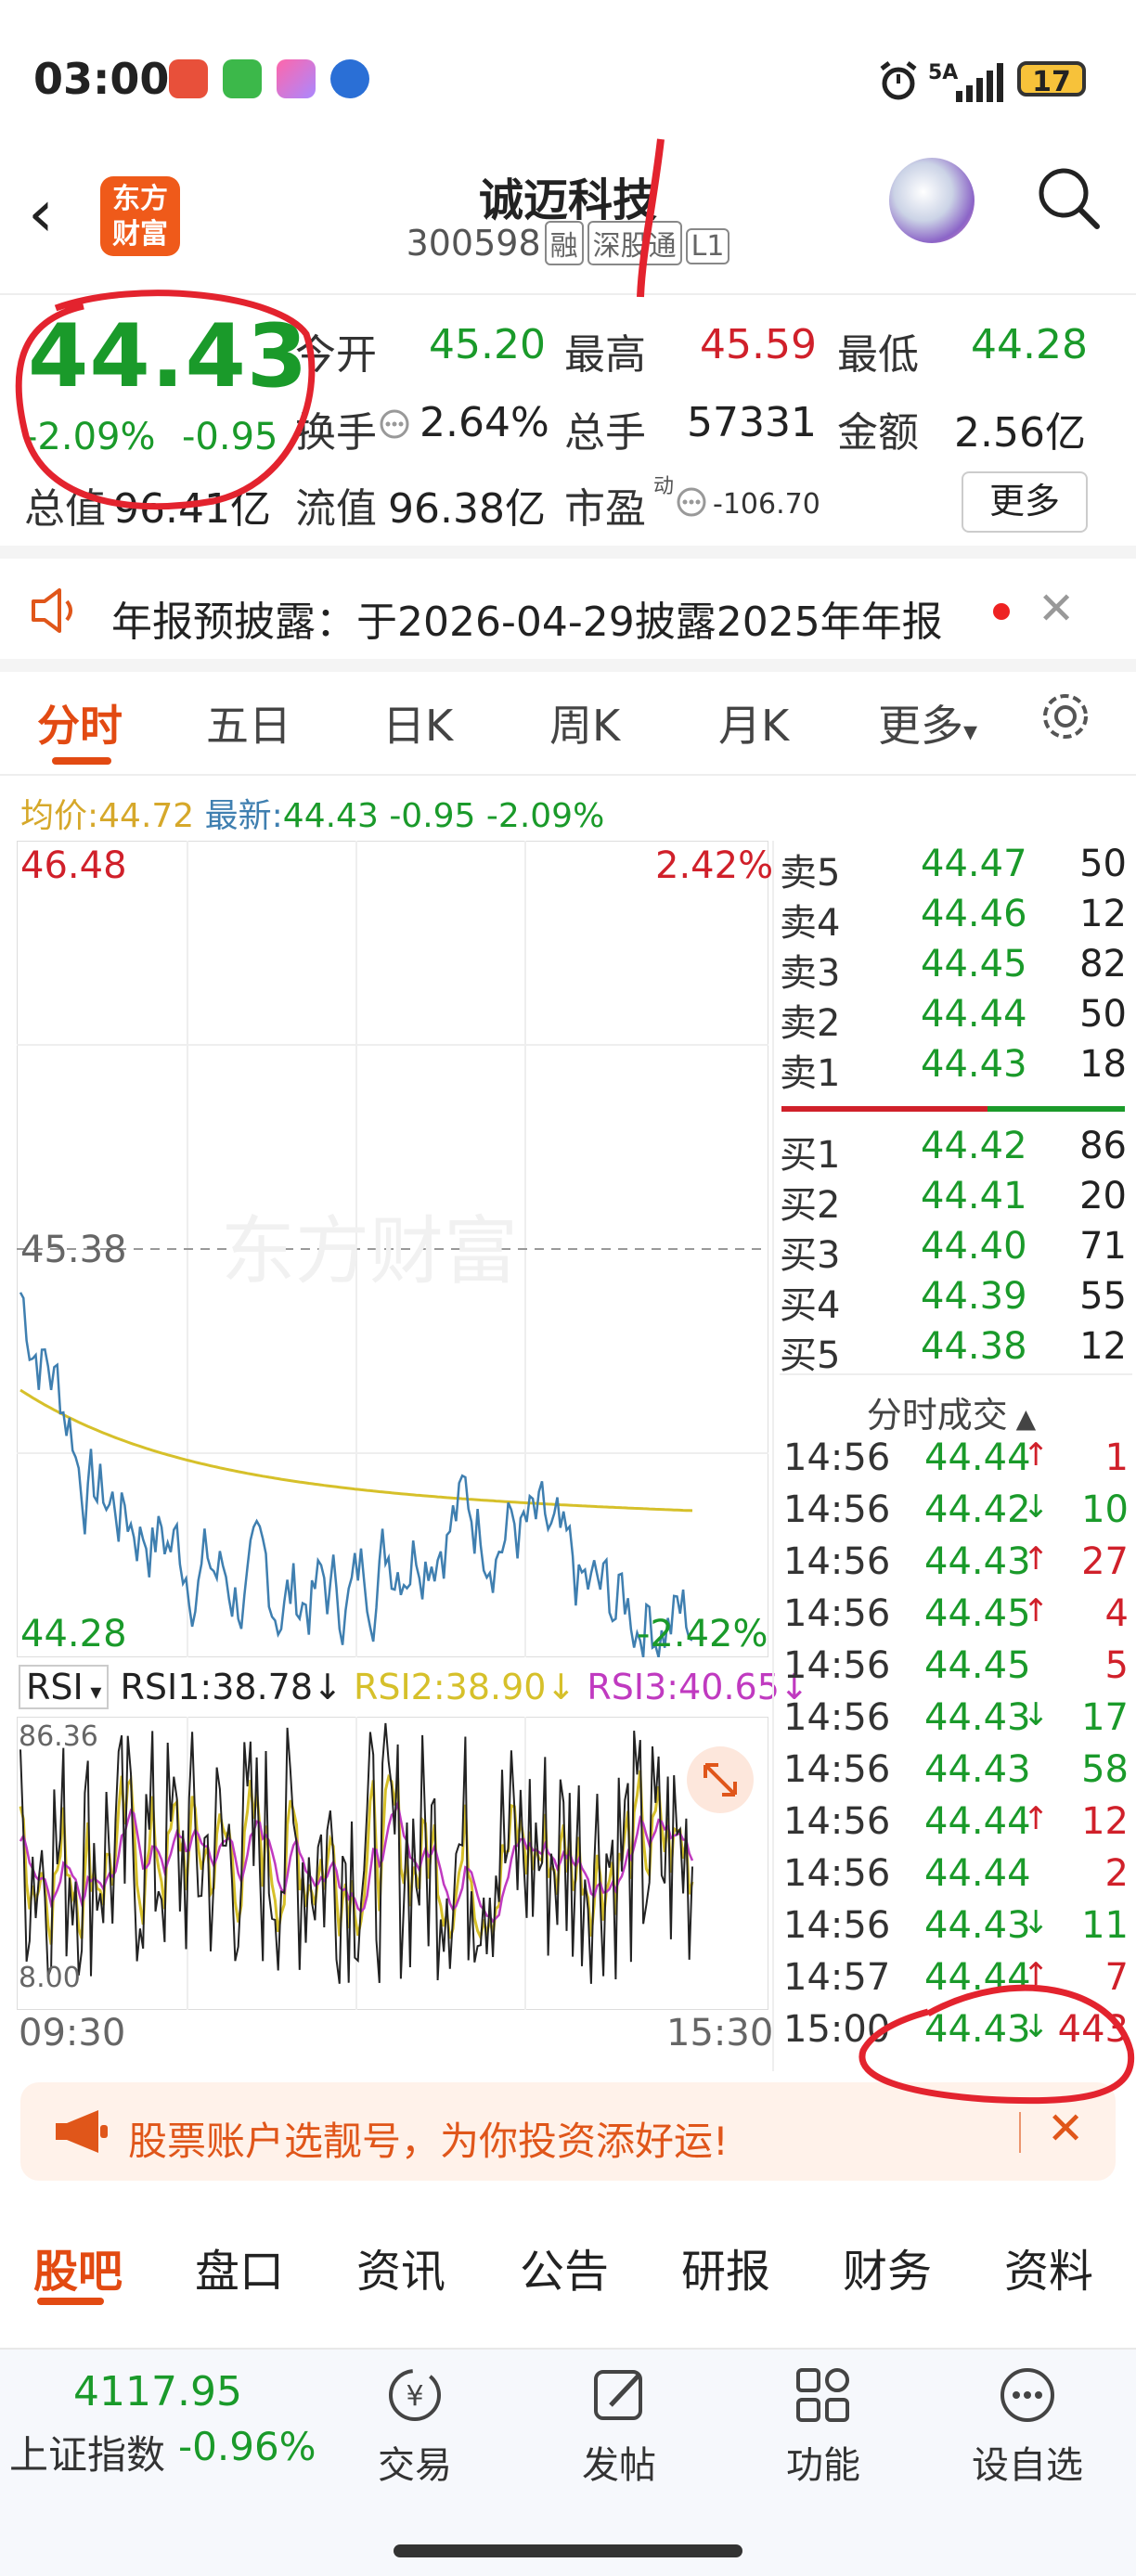 The height and width of the screenshot is (2576, 1136). Describe the element at coordinates (527, 622) in the screenshot. I see `announcement-text: 年报预披露：于2026-04-29披露2025年年报` at that location.